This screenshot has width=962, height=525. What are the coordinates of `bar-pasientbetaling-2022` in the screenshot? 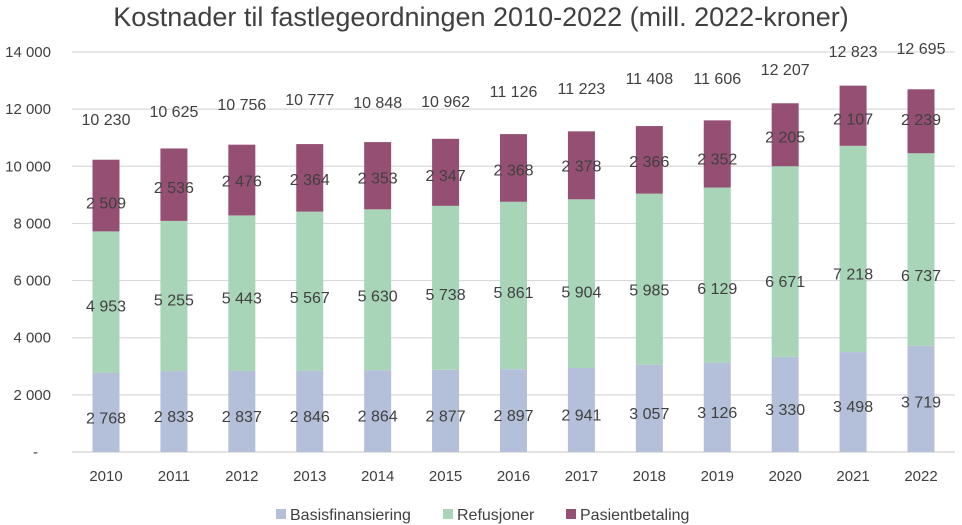 It's located at (921, 121).